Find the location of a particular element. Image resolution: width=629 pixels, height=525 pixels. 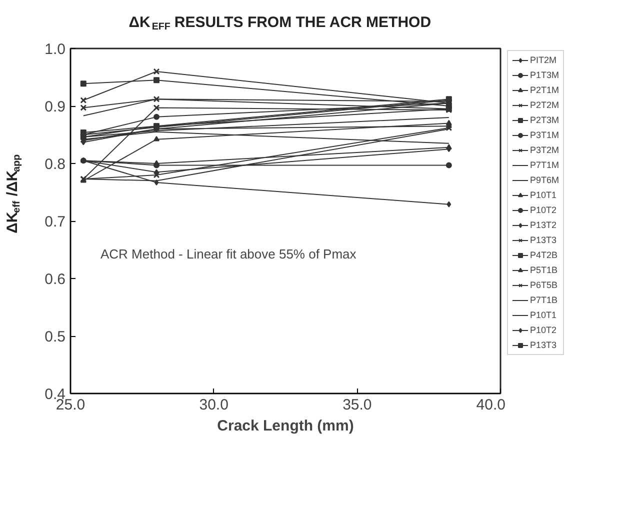

y-tick-label: 0.5 is located at coordinates (55, 337).